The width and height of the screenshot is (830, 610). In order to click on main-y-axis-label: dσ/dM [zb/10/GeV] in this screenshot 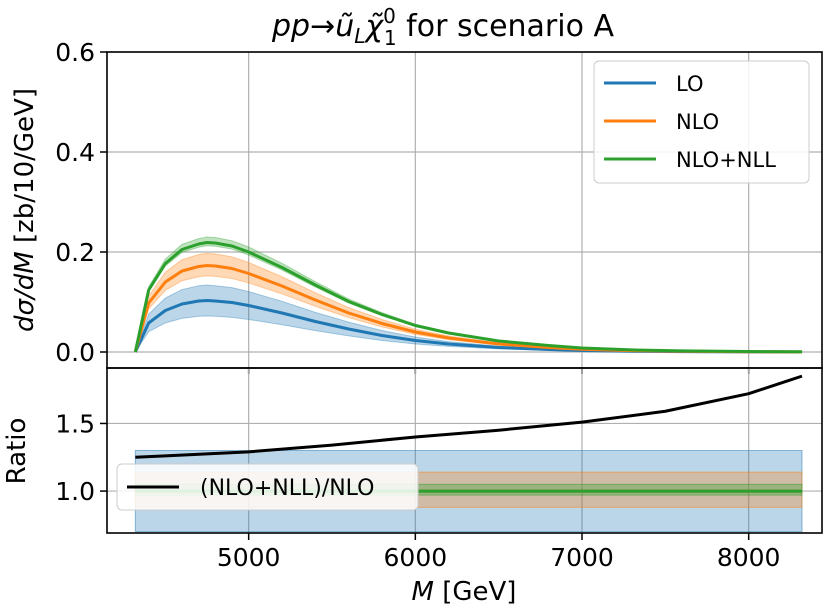, I will do `click(25, 210)`.